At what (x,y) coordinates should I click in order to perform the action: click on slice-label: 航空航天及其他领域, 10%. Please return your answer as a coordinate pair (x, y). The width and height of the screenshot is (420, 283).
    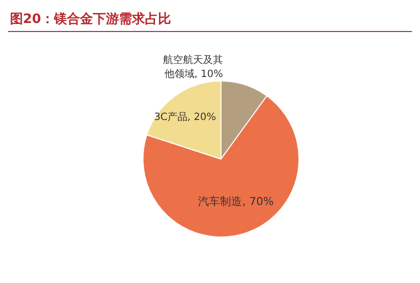
    Looking at the image, I should click on (193, 67).